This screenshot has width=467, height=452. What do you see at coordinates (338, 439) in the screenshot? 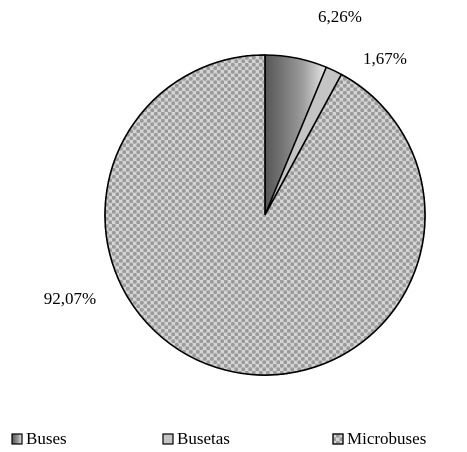
I see `legend-swatch-texture` at bounding box center [338, 439].